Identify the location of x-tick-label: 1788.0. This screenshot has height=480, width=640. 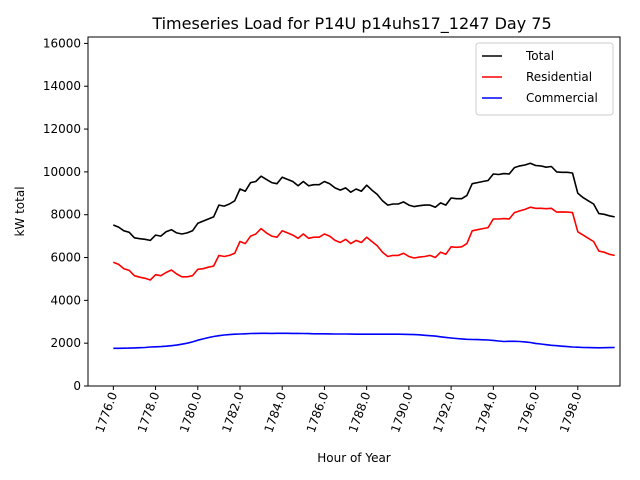
(360, 412).